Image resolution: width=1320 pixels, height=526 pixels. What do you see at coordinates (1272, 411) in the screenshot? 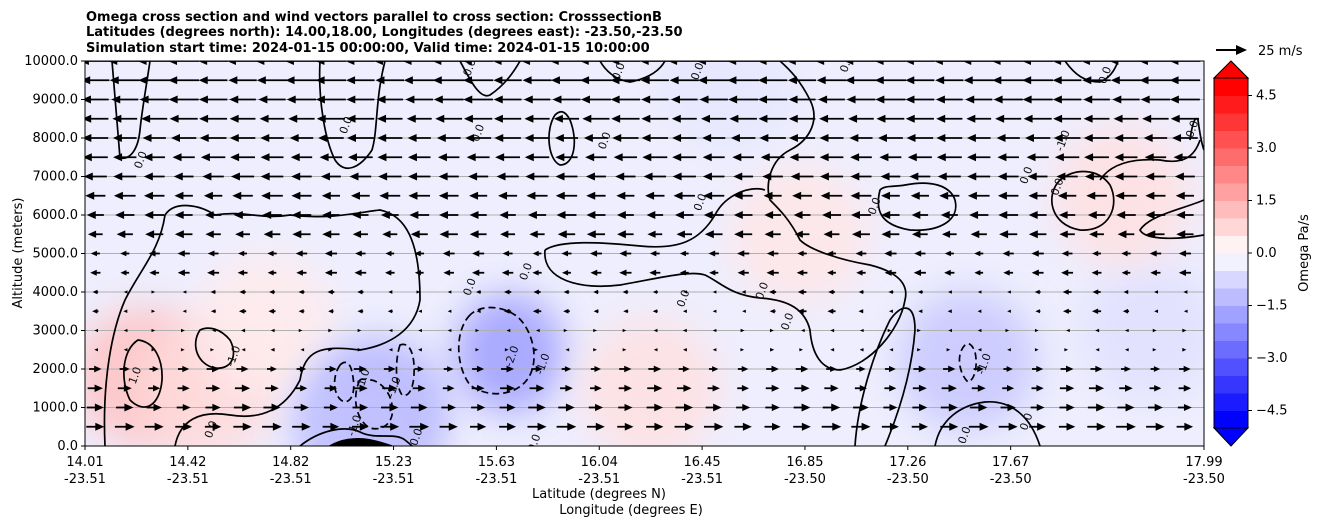
I see `colorbar-tick-label: −4.5` at bounding box center [1272, 411].